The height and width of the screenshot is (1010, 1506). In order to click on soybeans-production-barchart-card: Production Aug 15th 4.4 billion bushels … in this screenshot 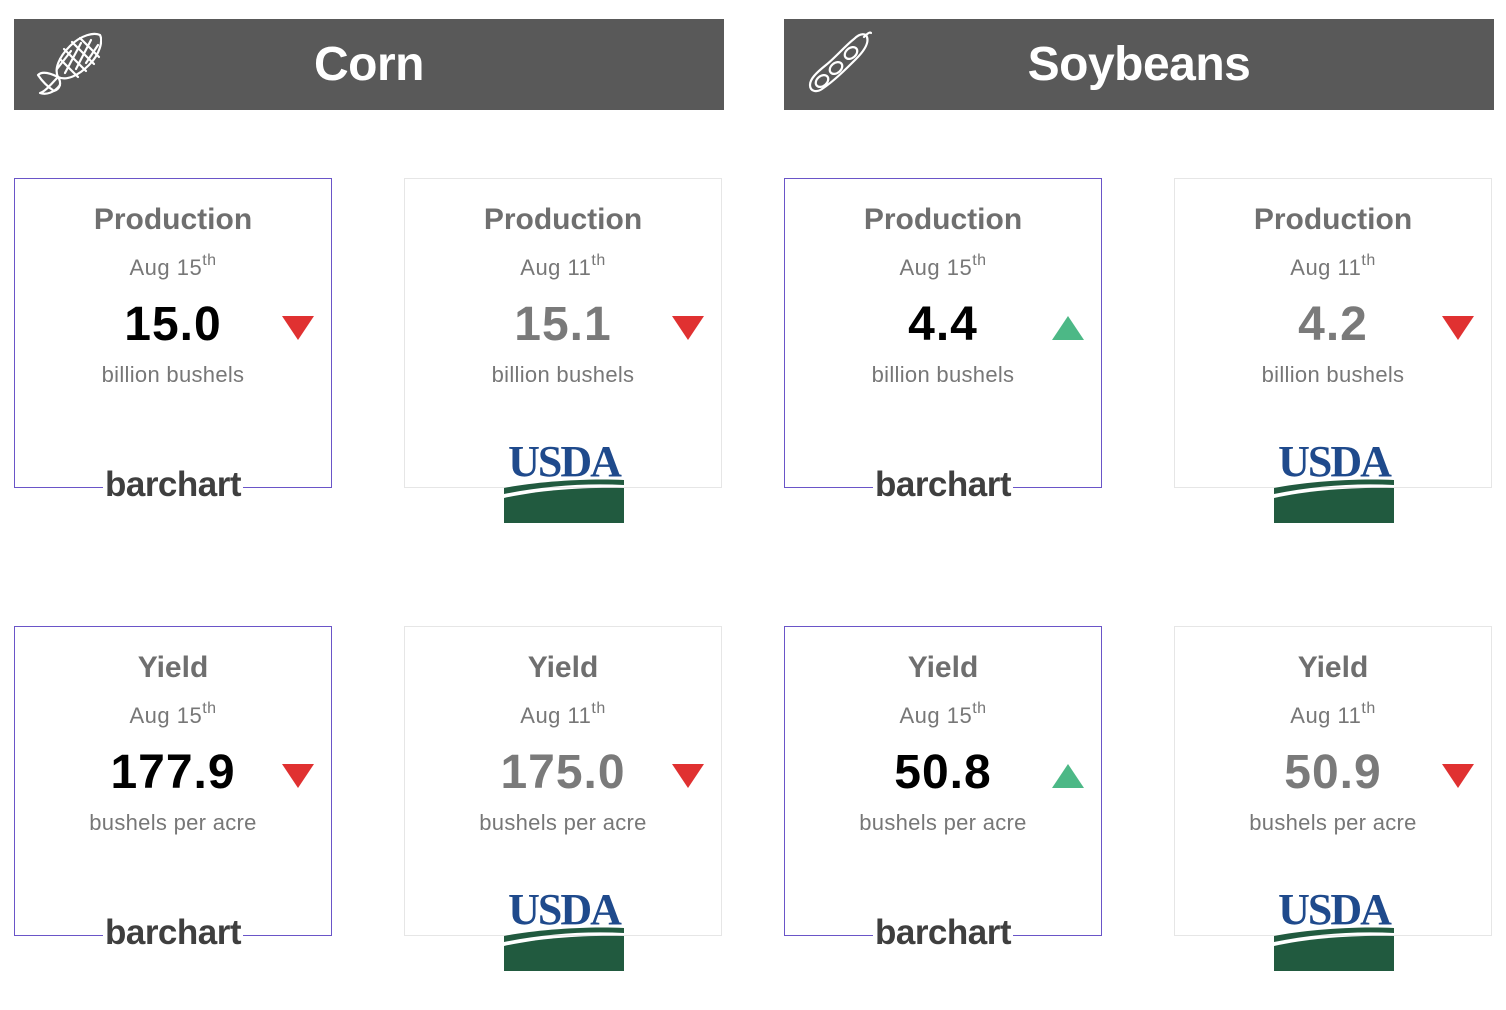, I will do `click(943, 341)`.